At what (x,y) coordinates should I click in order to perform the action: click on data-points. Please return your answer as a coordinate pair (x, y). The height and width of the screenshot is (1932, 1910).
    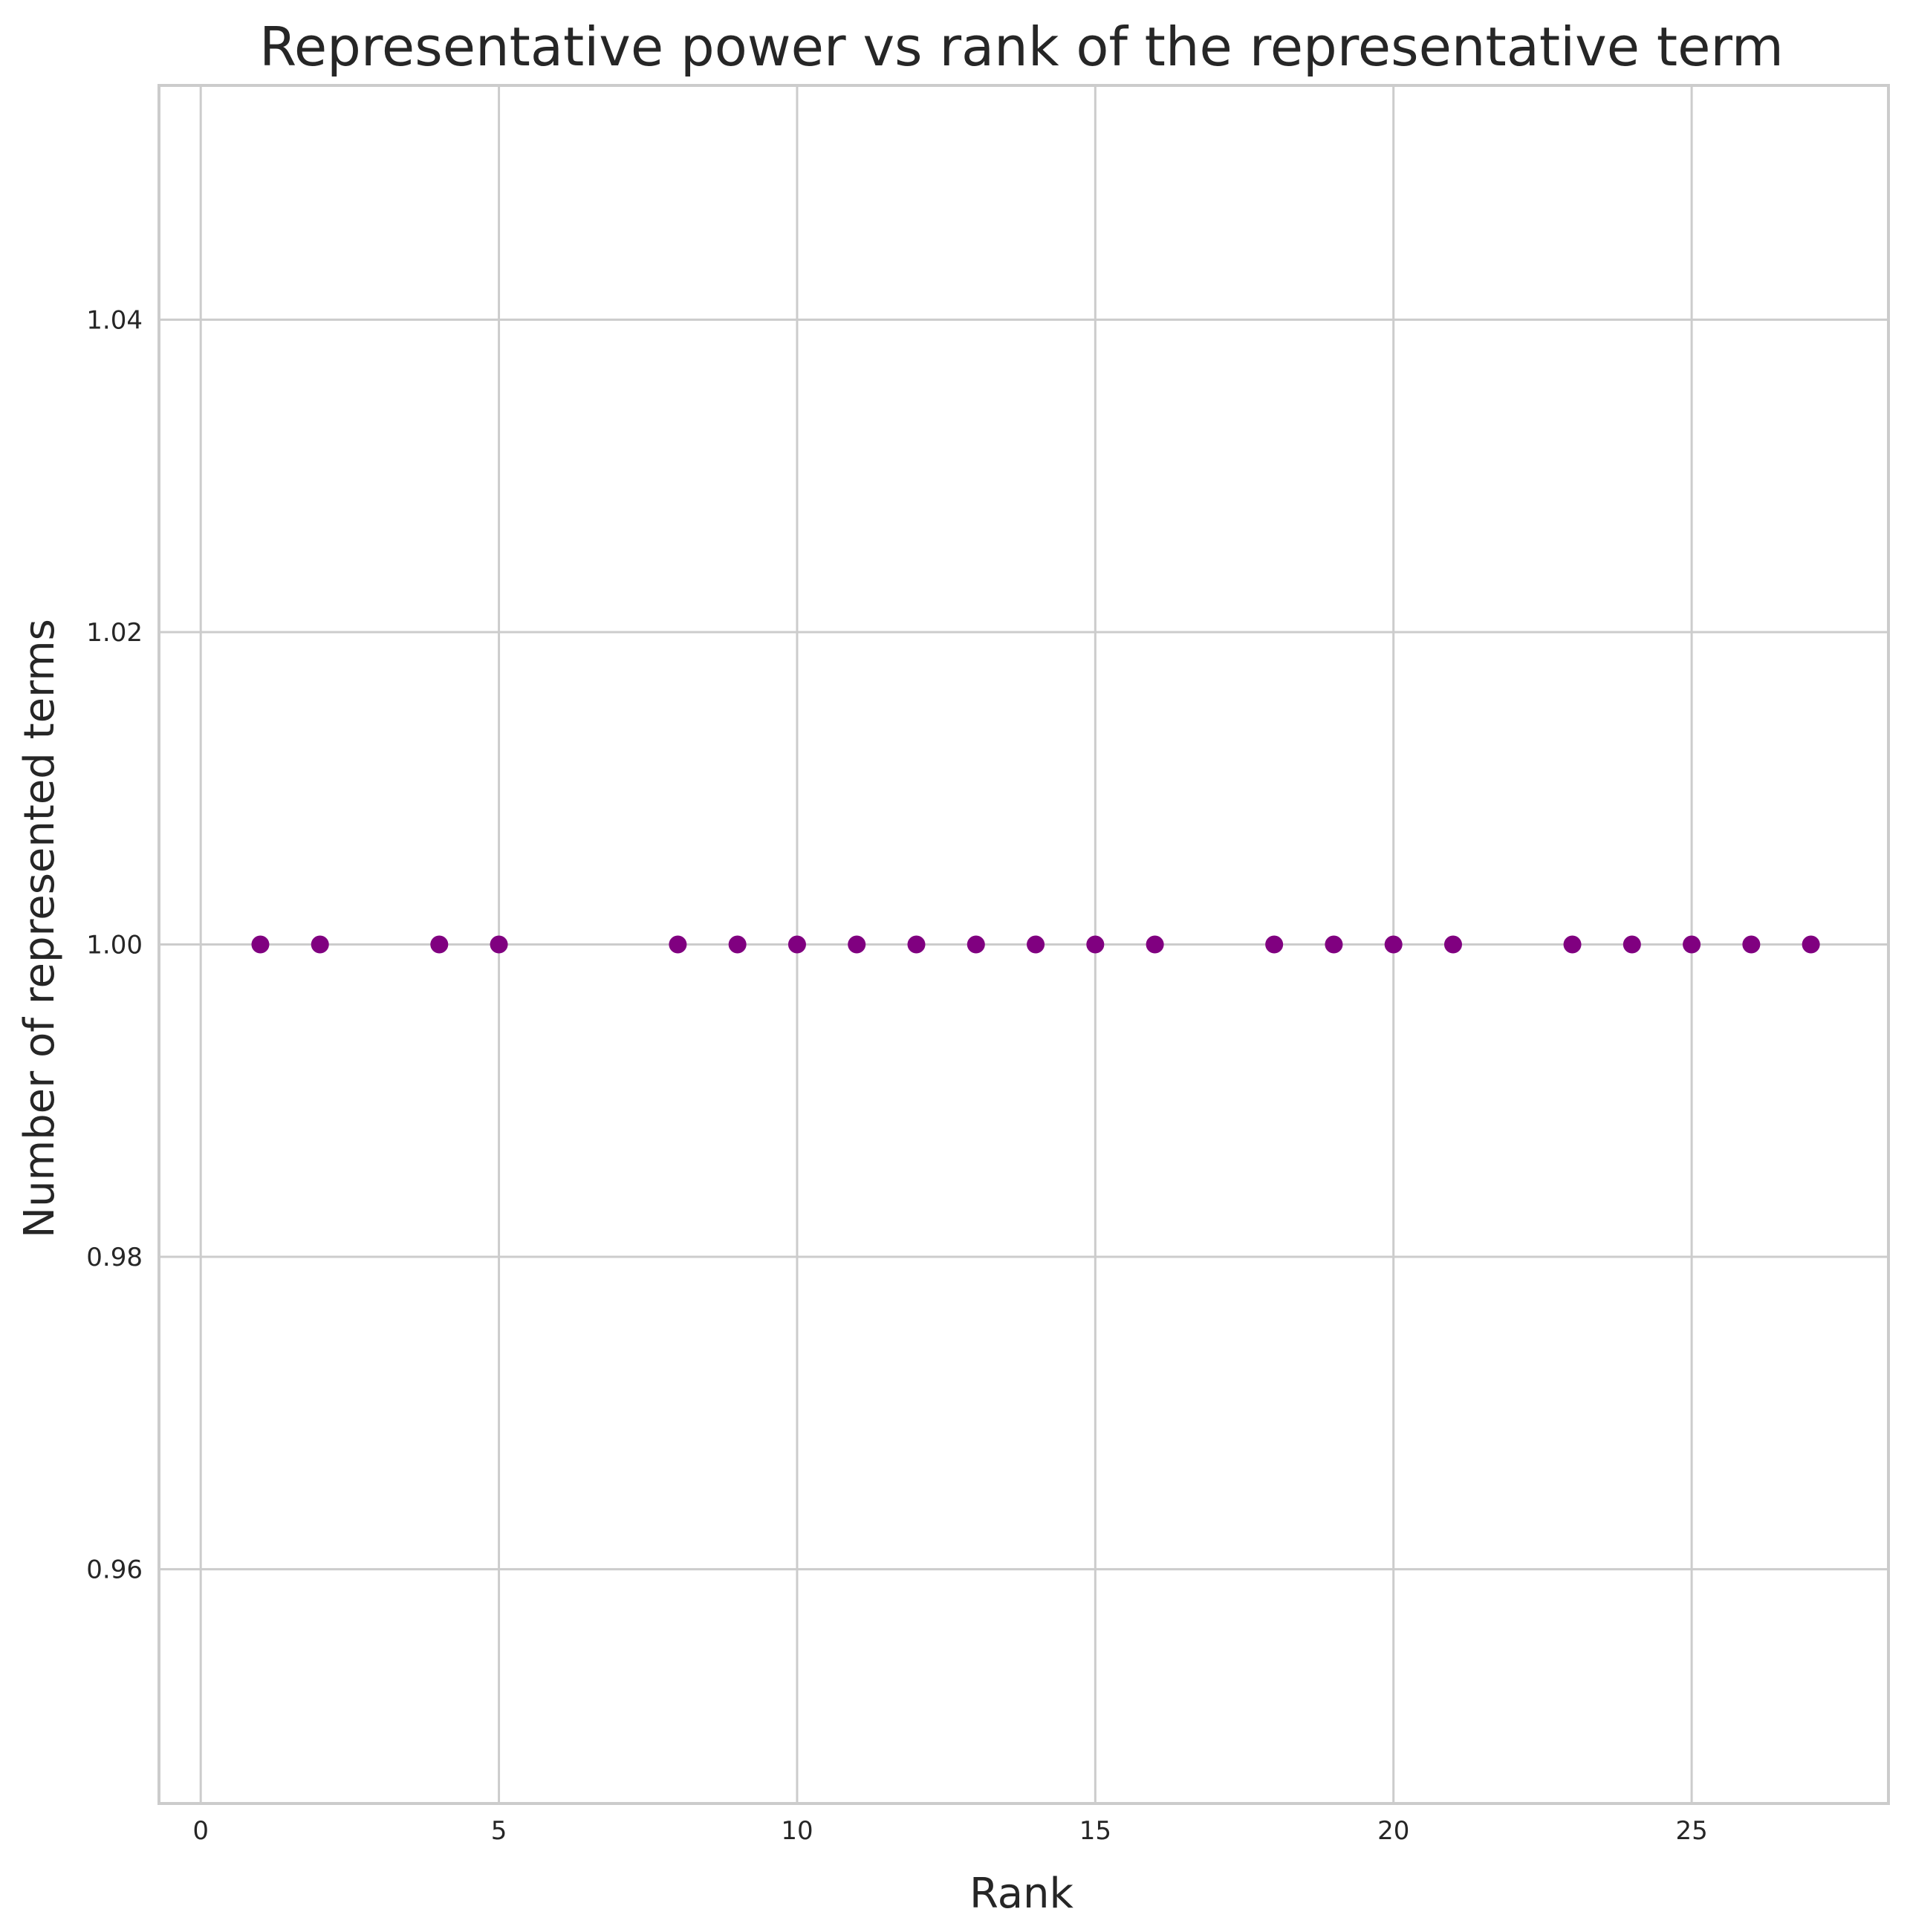
    Looking at the image, I should click on (1035, 944).